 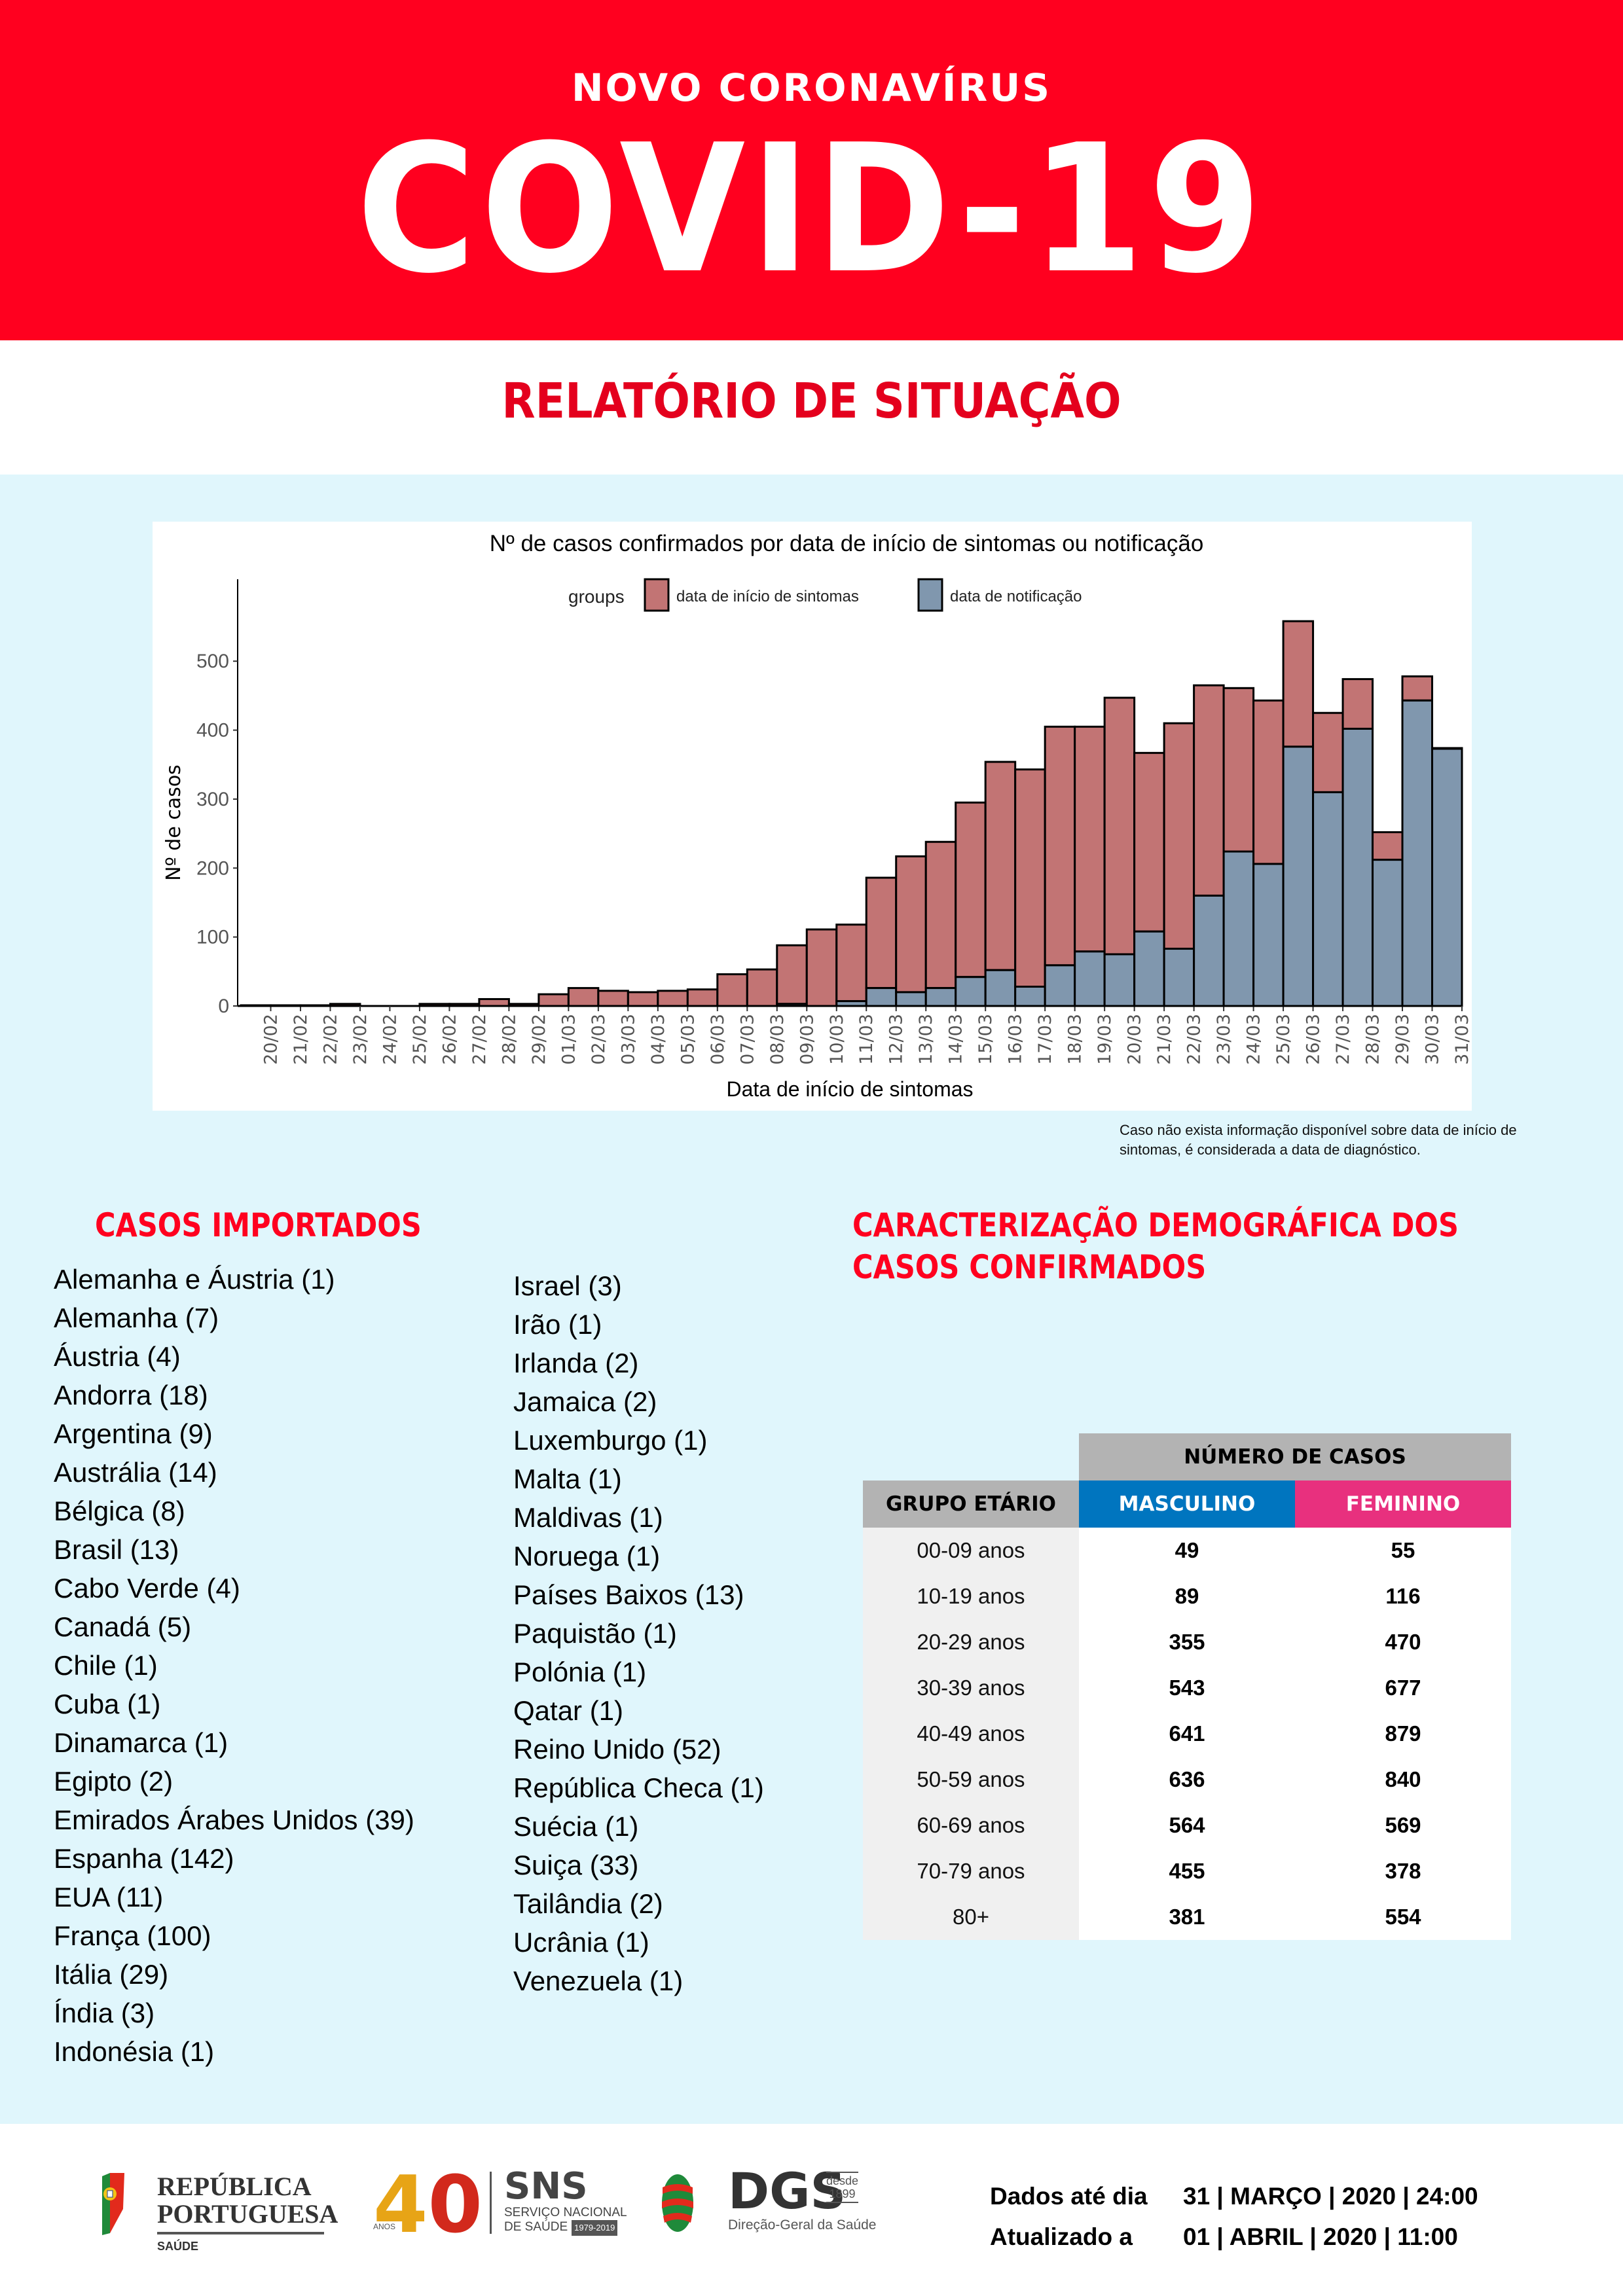 What do you see at coordinates (135, 1472) in the screenshot?
I see `imported-country-item: Austrália (14)` at bounding box center [135, 1472].